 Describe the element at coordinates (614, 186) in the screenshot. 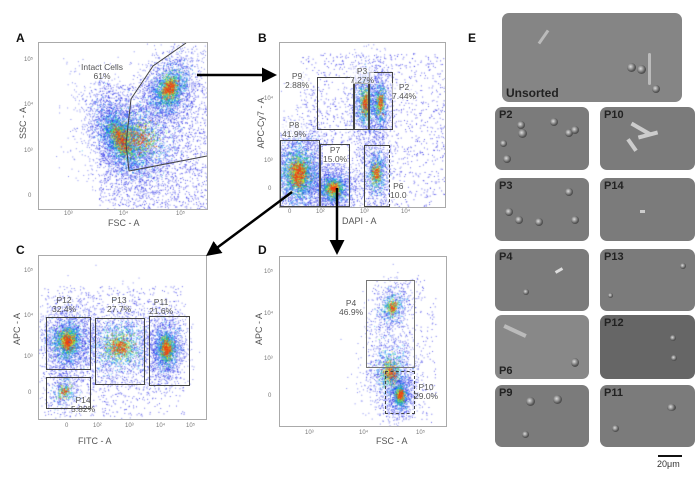

I see `image-label: P14` at that location.